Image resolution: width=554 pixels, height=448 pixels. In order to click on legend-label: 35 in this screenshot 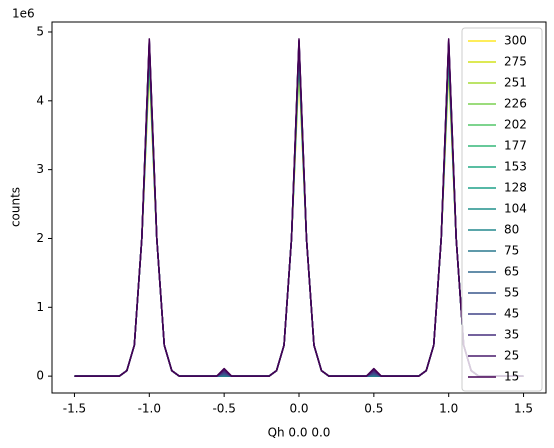, I will do `click(511, 335)`.